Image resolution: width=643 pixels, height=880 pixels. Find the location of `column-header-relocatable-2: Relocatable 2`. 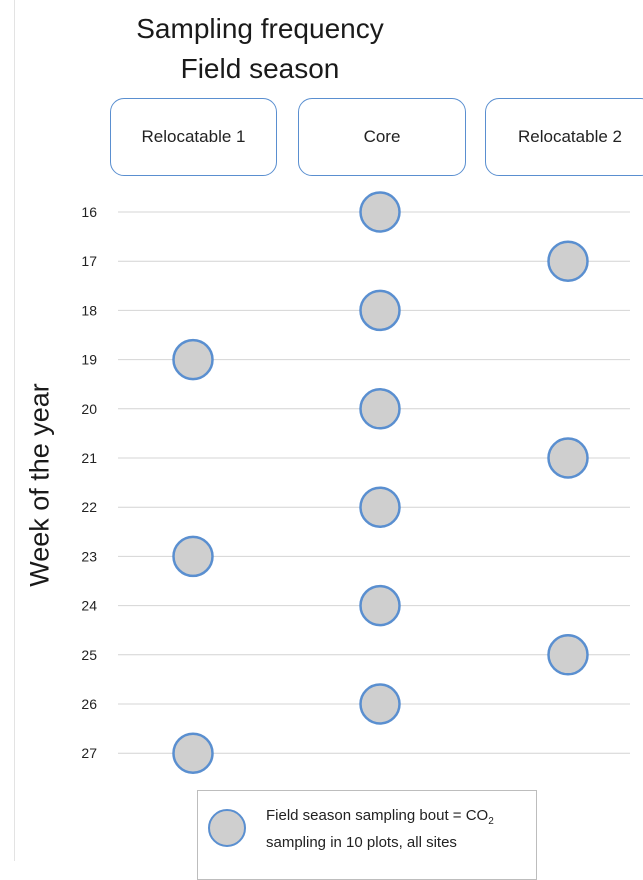

column-header-relocatable-2: Relocatable 2 is located at coordinates (564, 137).